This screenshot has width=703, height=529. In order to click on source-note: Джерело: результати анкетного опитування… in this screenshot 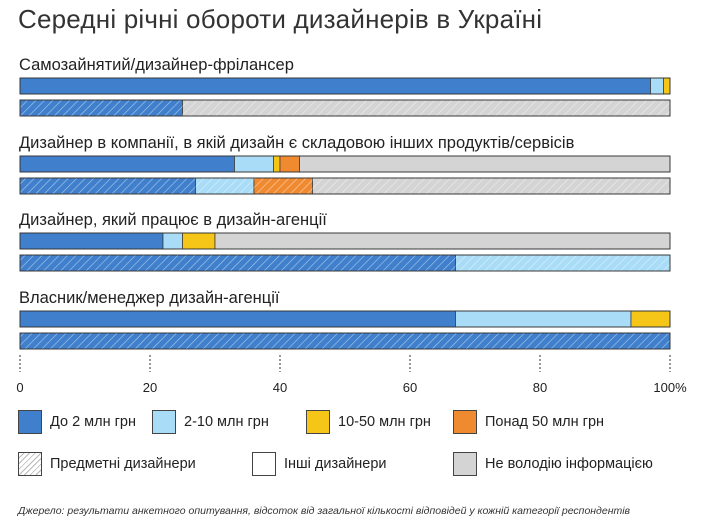, I will do `click(324, 511)`.